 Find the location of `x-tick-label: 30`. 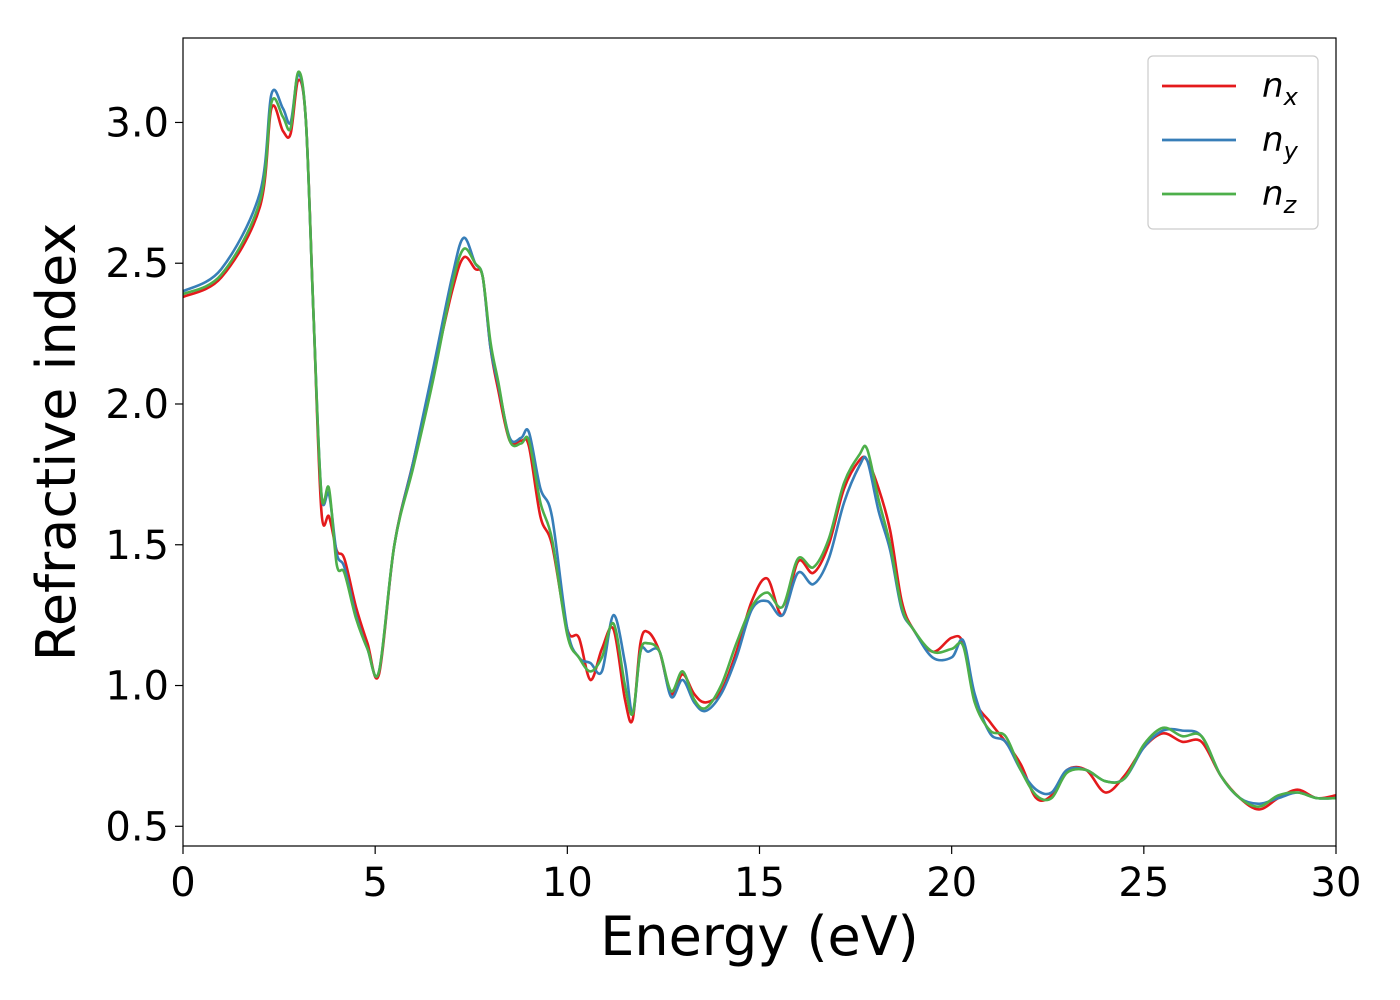

x-tick-label: 30 is located at coordinates (1336, 883).